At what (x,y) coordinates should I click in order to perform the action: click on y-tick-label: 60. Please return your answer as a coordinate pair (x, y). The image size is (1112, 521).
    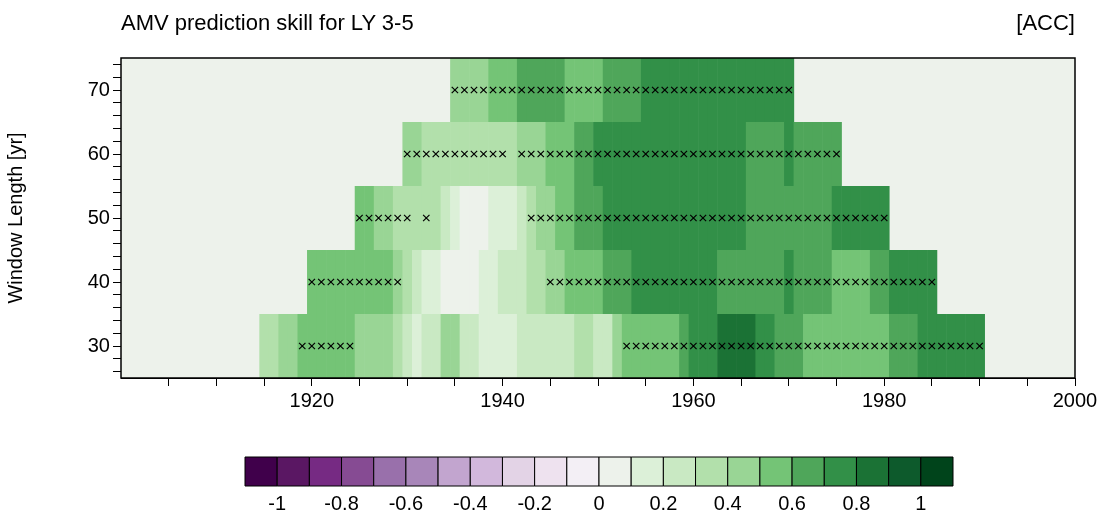
    Looking at the image, I should click on (98, 152).